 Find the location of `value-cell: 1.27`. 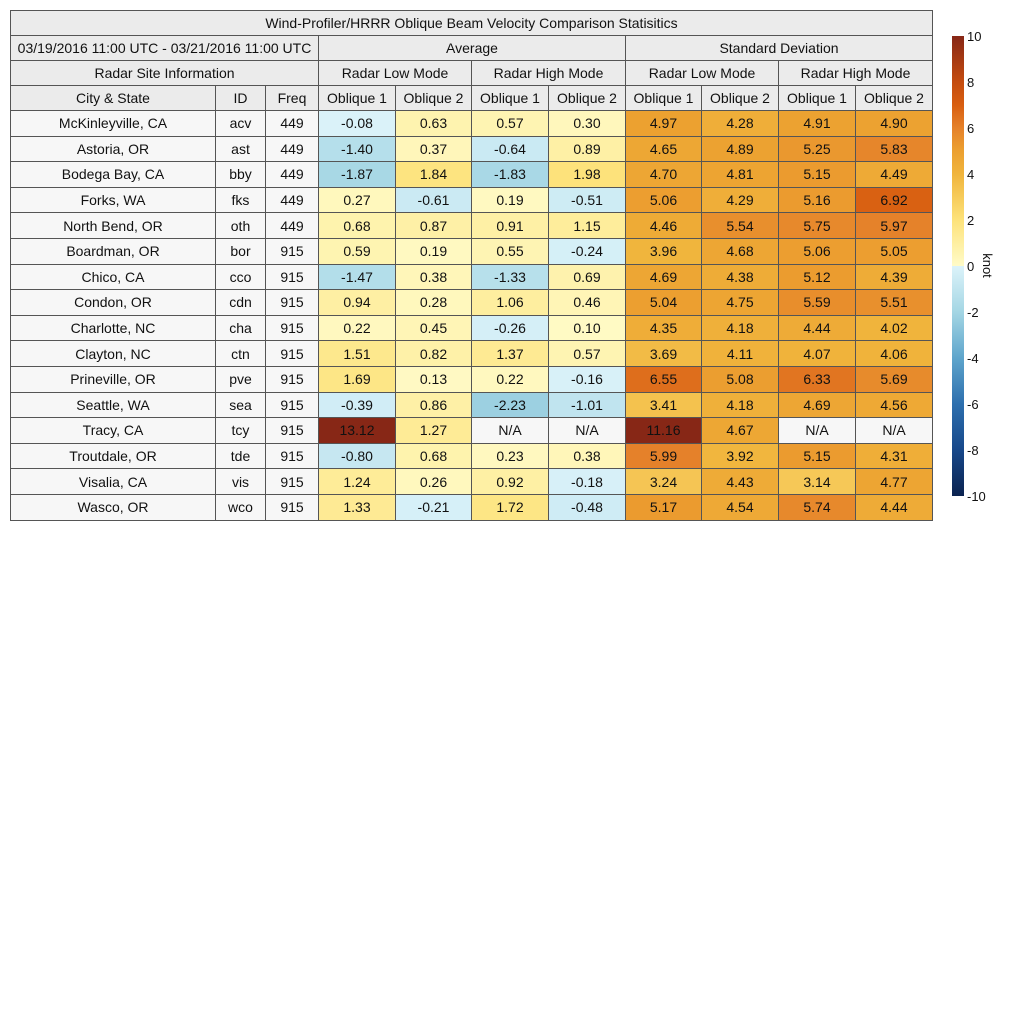

value-cell: 1.27 is located at coordinates (433, 430).